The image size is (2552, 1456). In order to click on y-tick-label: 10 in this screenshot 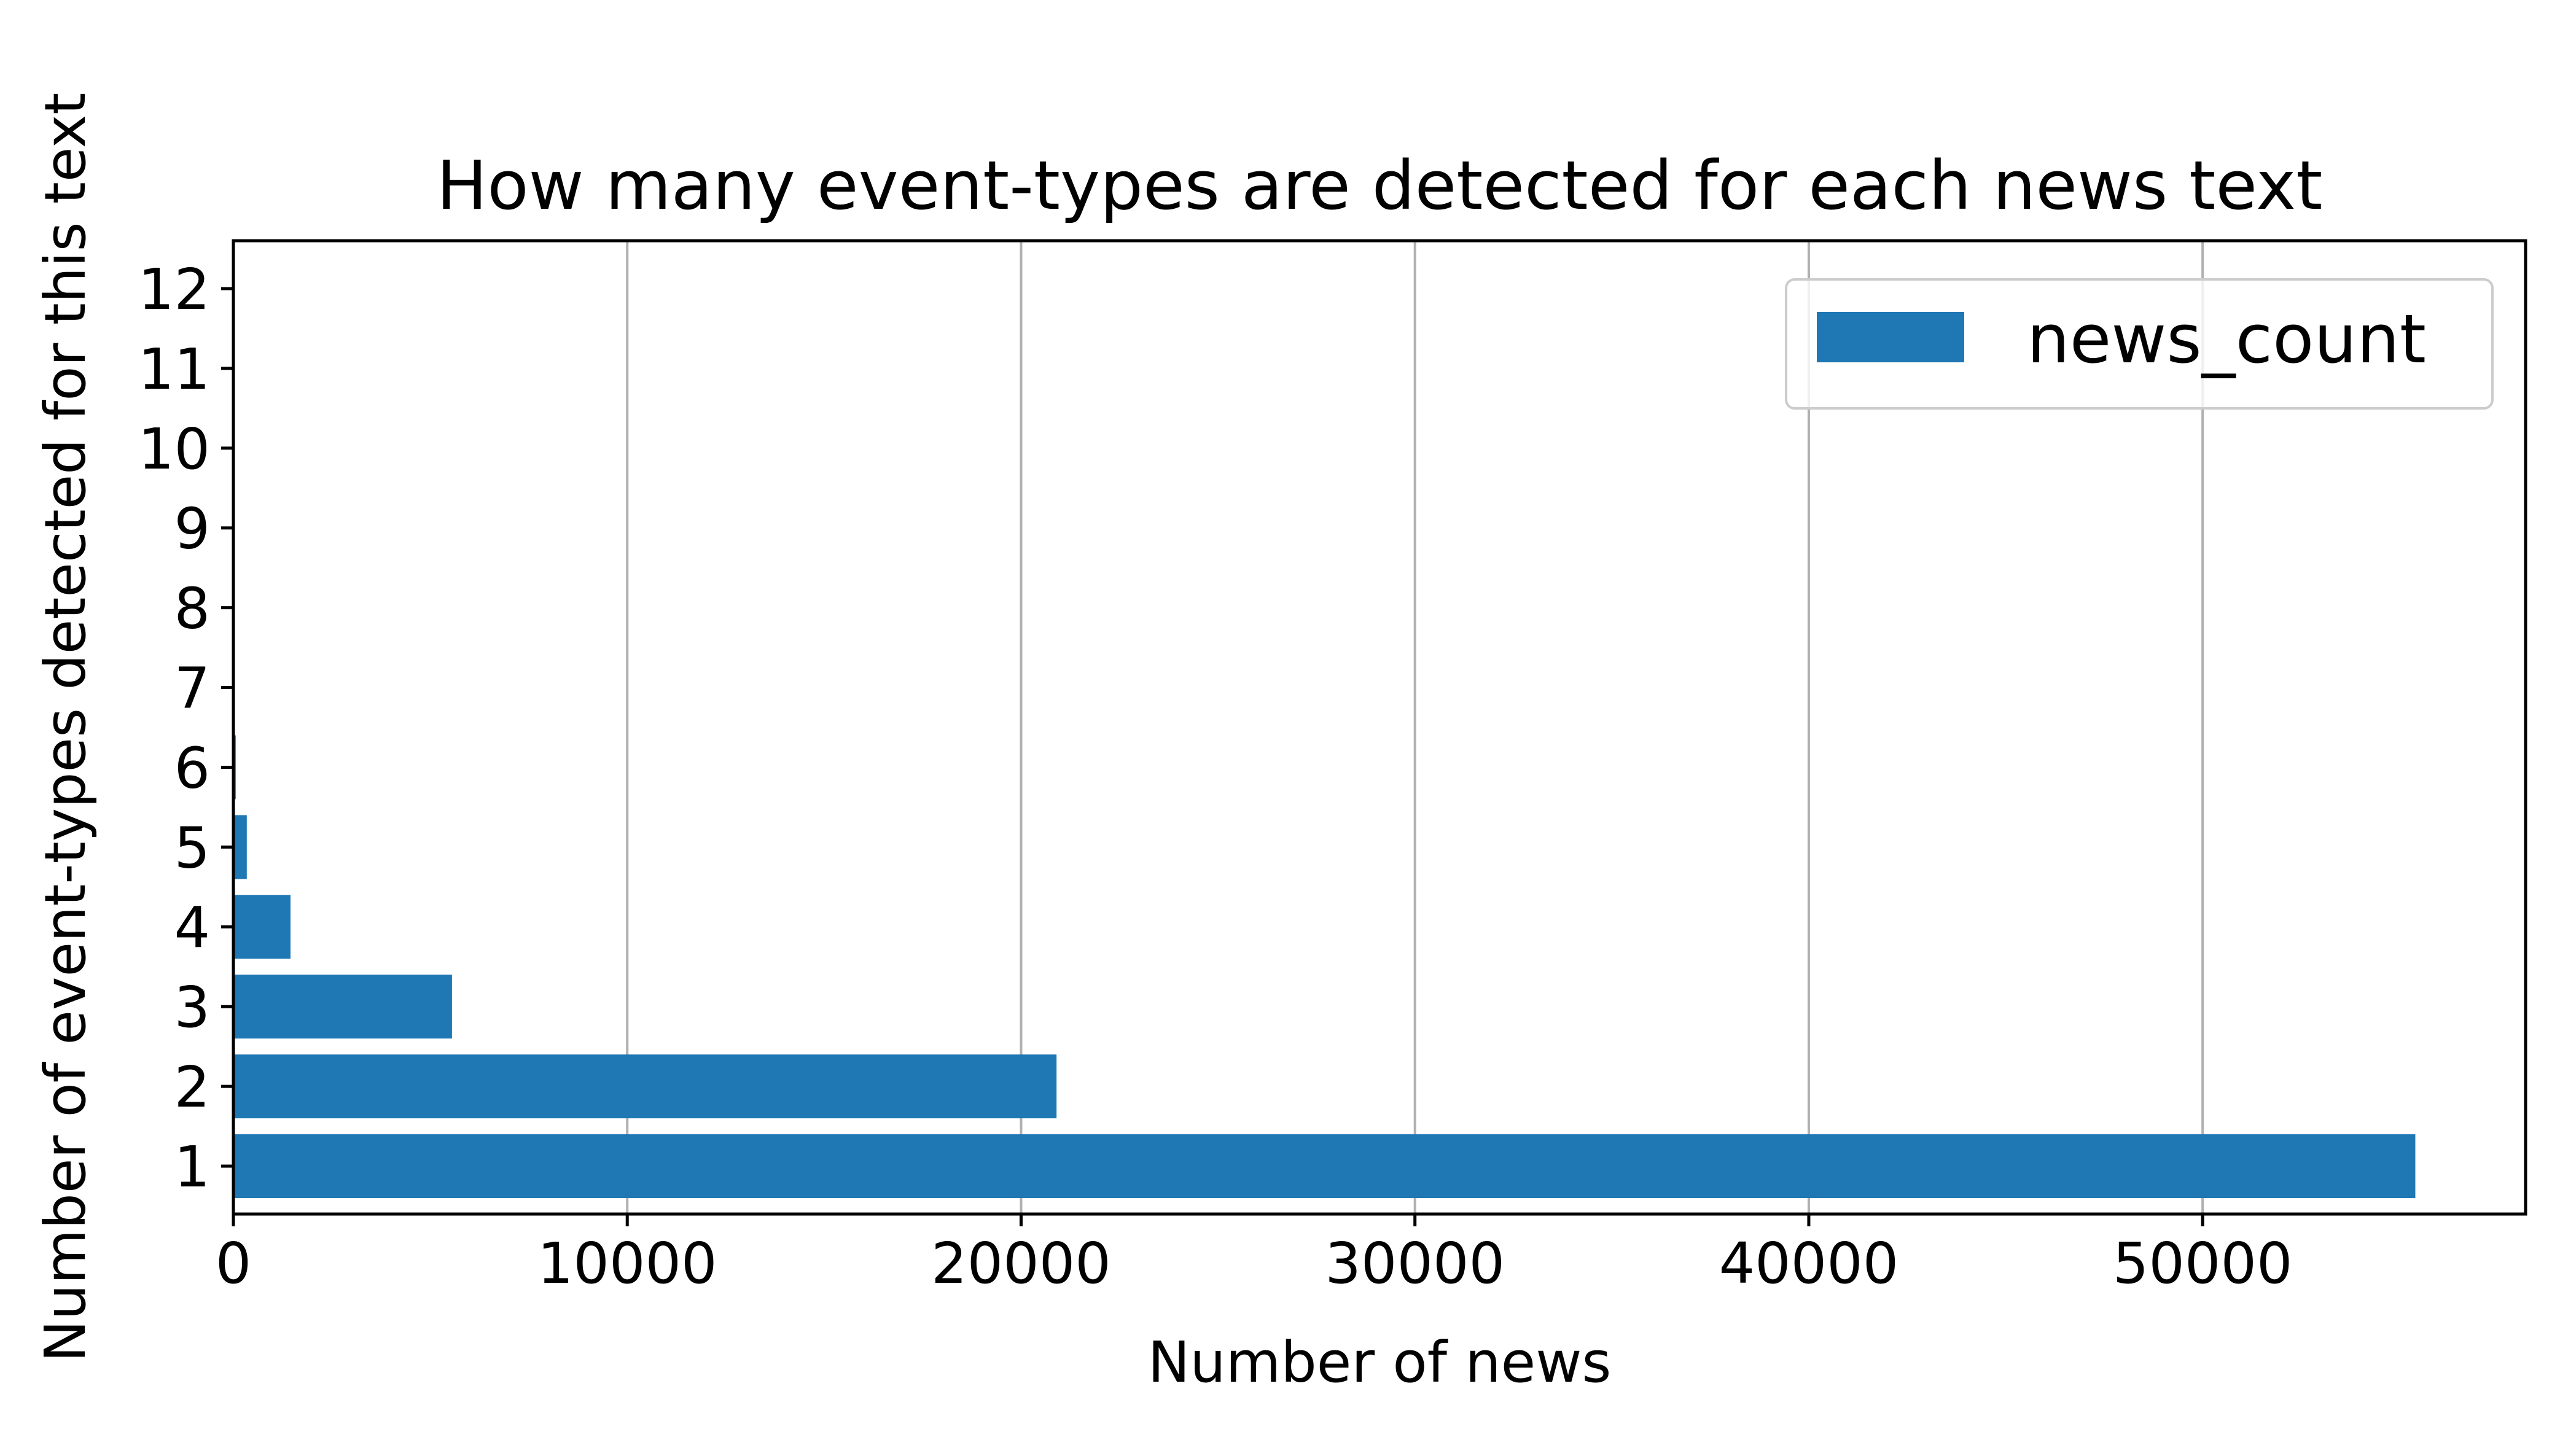, I will do `click(174, 449)`.